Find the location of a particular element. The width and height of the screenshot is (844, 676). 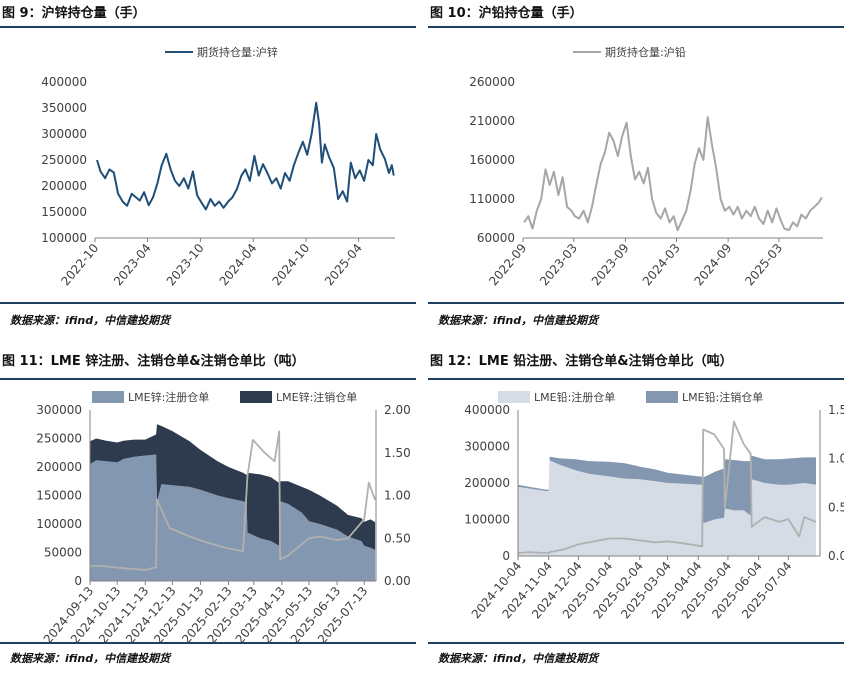

x-tick-label: 2023-04 is located at coordinates (132, 264).